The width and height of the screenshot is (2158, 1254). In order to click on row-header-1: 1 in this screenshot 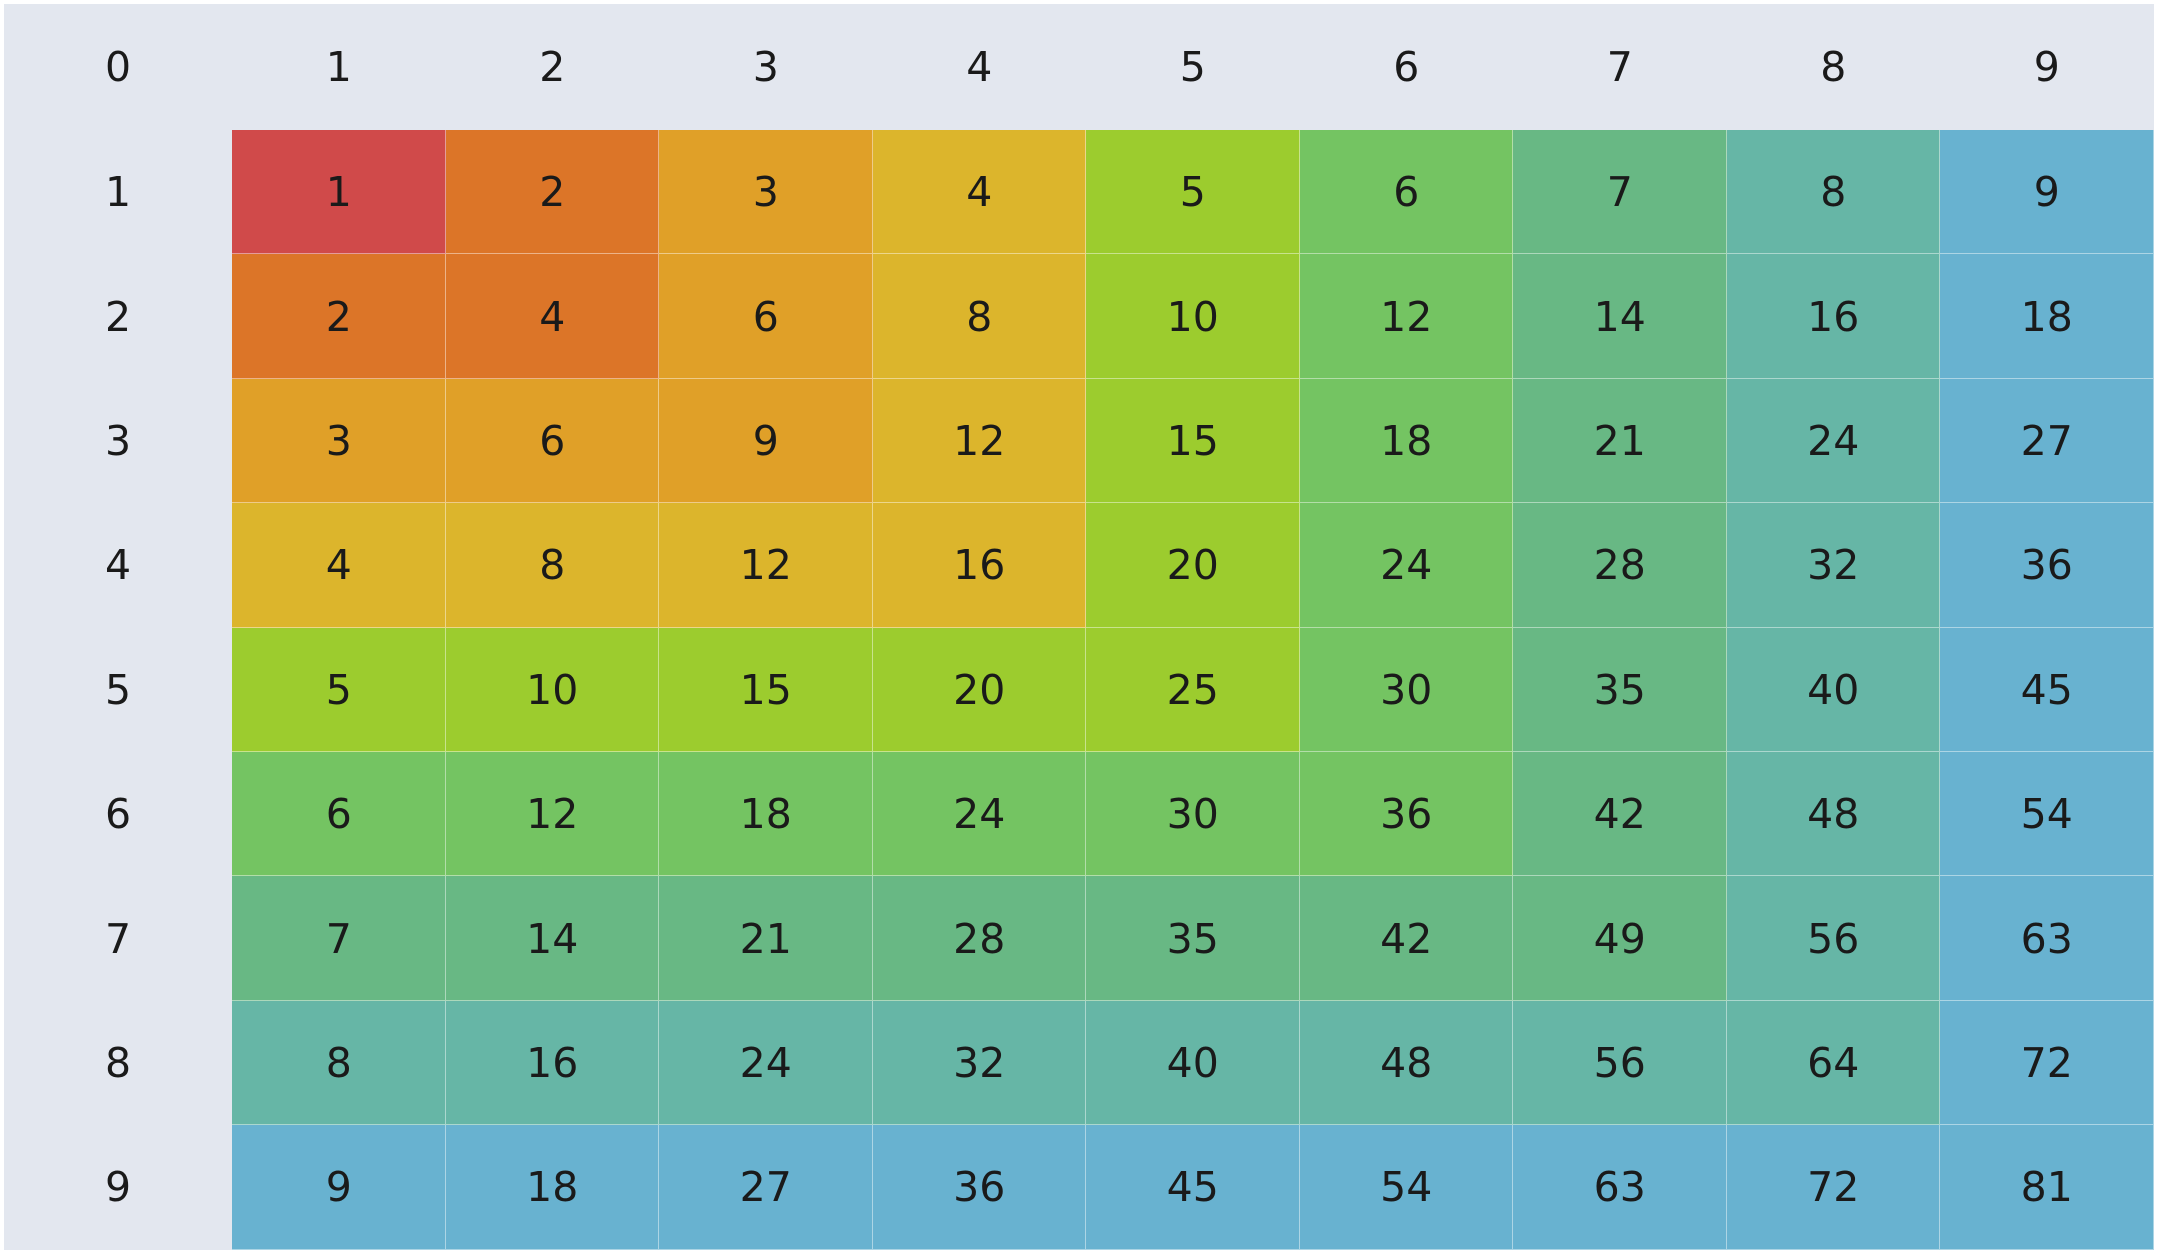, I will do `click(118, 192)`.